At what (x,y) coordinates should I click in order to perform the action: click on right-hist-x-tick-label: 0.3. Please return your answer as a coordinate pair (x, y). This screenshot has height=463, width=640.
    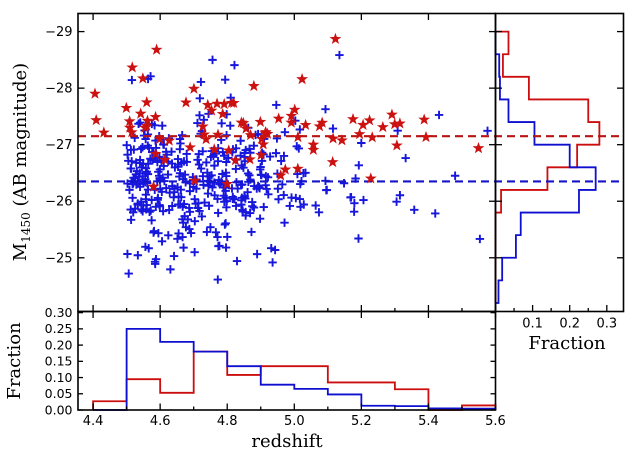
    Looking at the image, I should click on (606, 324).